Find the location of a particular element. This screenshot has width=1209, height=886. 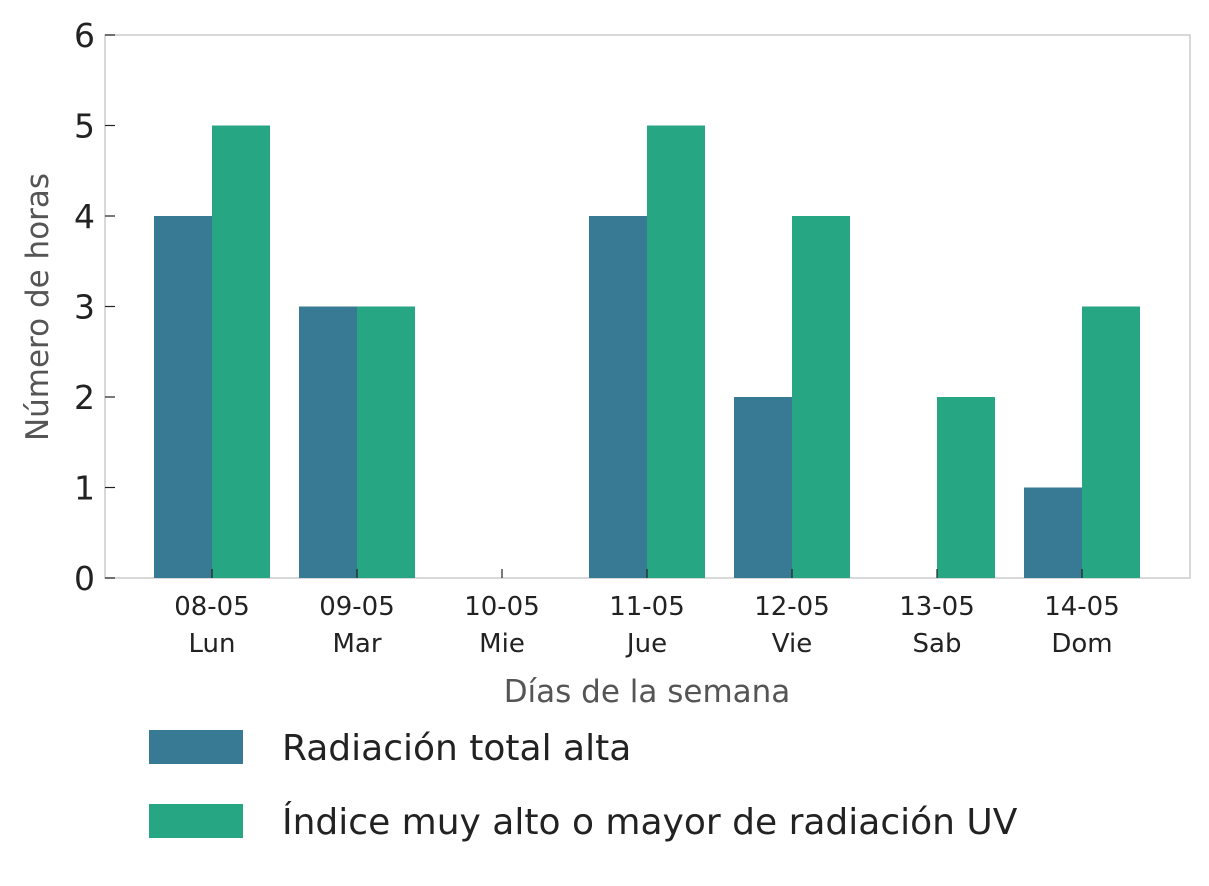

x-tick-label: 12-05 is located at coordinates (792, 607).